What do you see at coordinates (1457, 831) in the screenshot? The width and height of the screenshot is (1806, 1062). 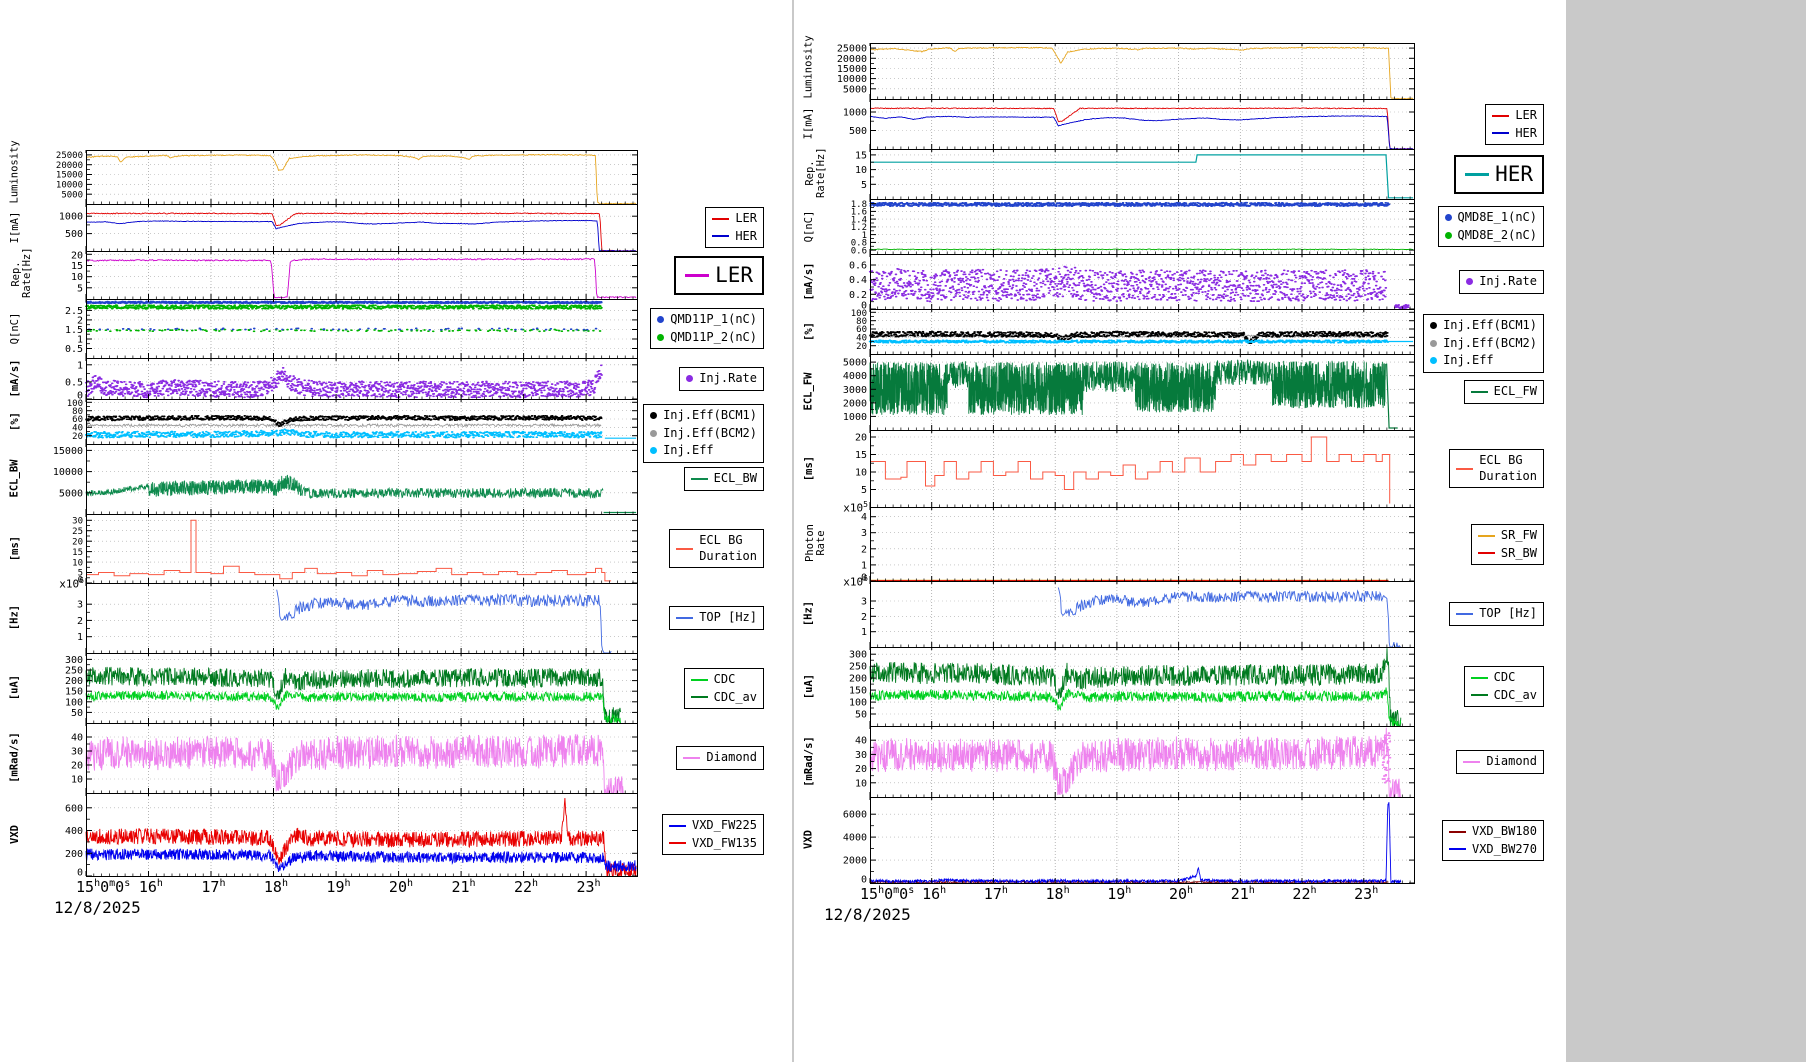 I see `vxd-bw180-legend-marker-icon` at bounding box center [1457, 831].